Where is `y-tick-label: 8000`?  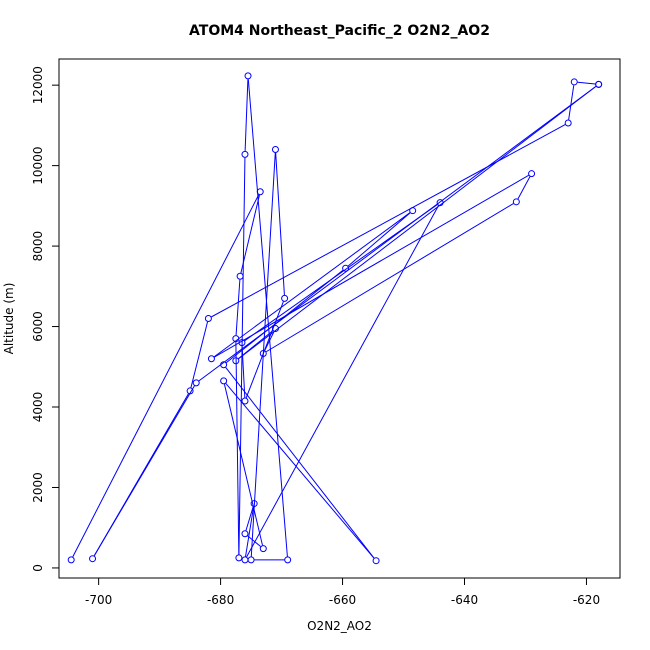
y-tick-label: 8000 is located at coordinates (38, 246).